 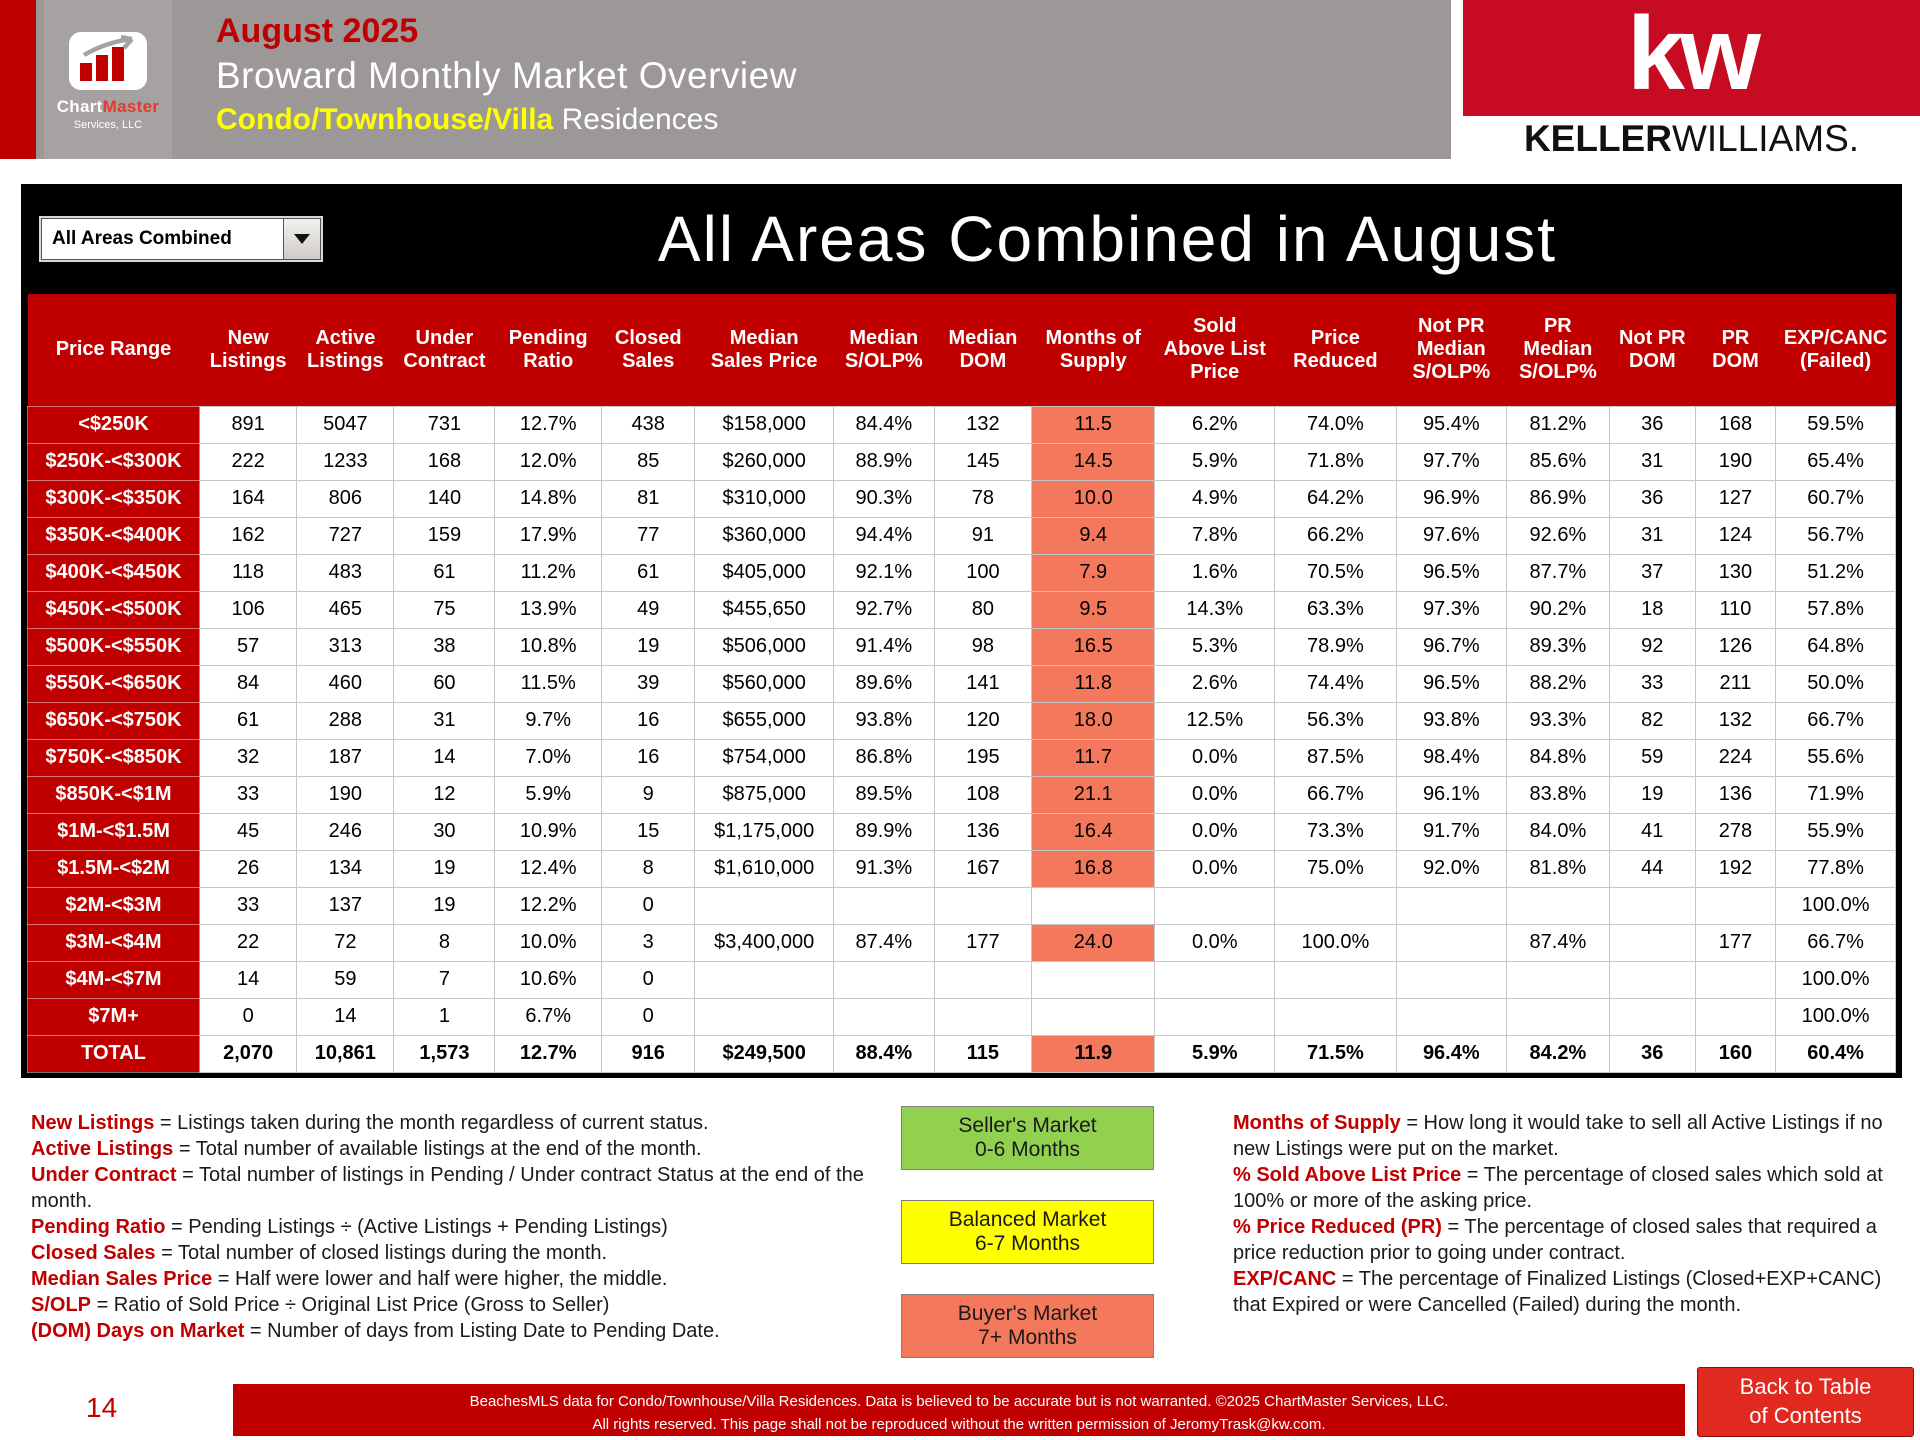 What do you see at coordinates (1735, 868) in the screenshot?
I see `table-cell: 192` at bounding box center [1735, 868].